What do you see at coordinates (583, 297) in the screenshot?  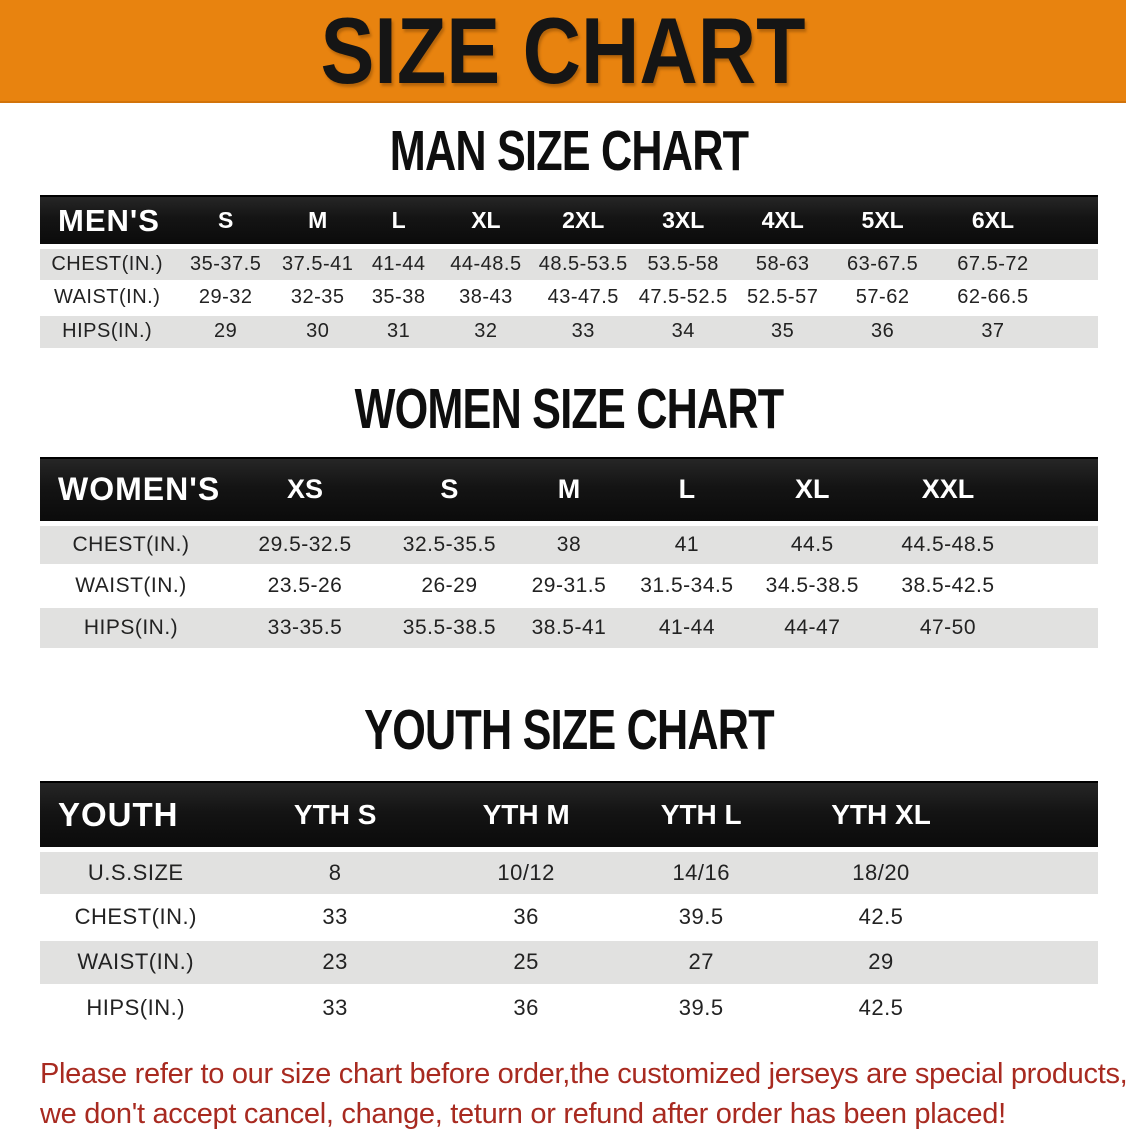 I see `size-value-cell: 43-47.5` at bounding box center [583, 297].